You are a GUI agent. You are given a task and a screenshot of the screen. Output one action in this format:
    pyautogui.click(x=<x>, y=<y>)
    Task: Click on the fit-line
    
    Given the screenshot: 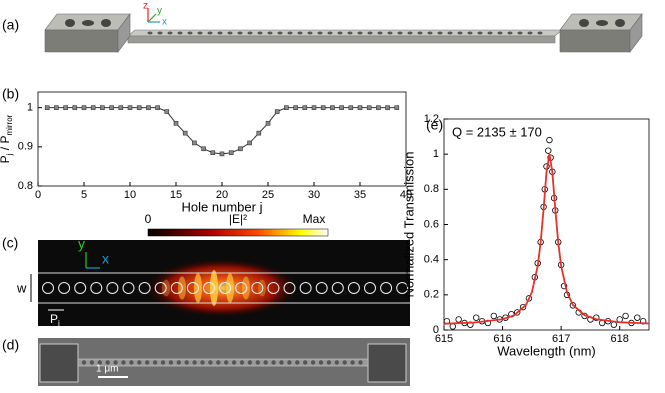 What is the action you would take?
    pyautogui.click(x=546, y=239)
    